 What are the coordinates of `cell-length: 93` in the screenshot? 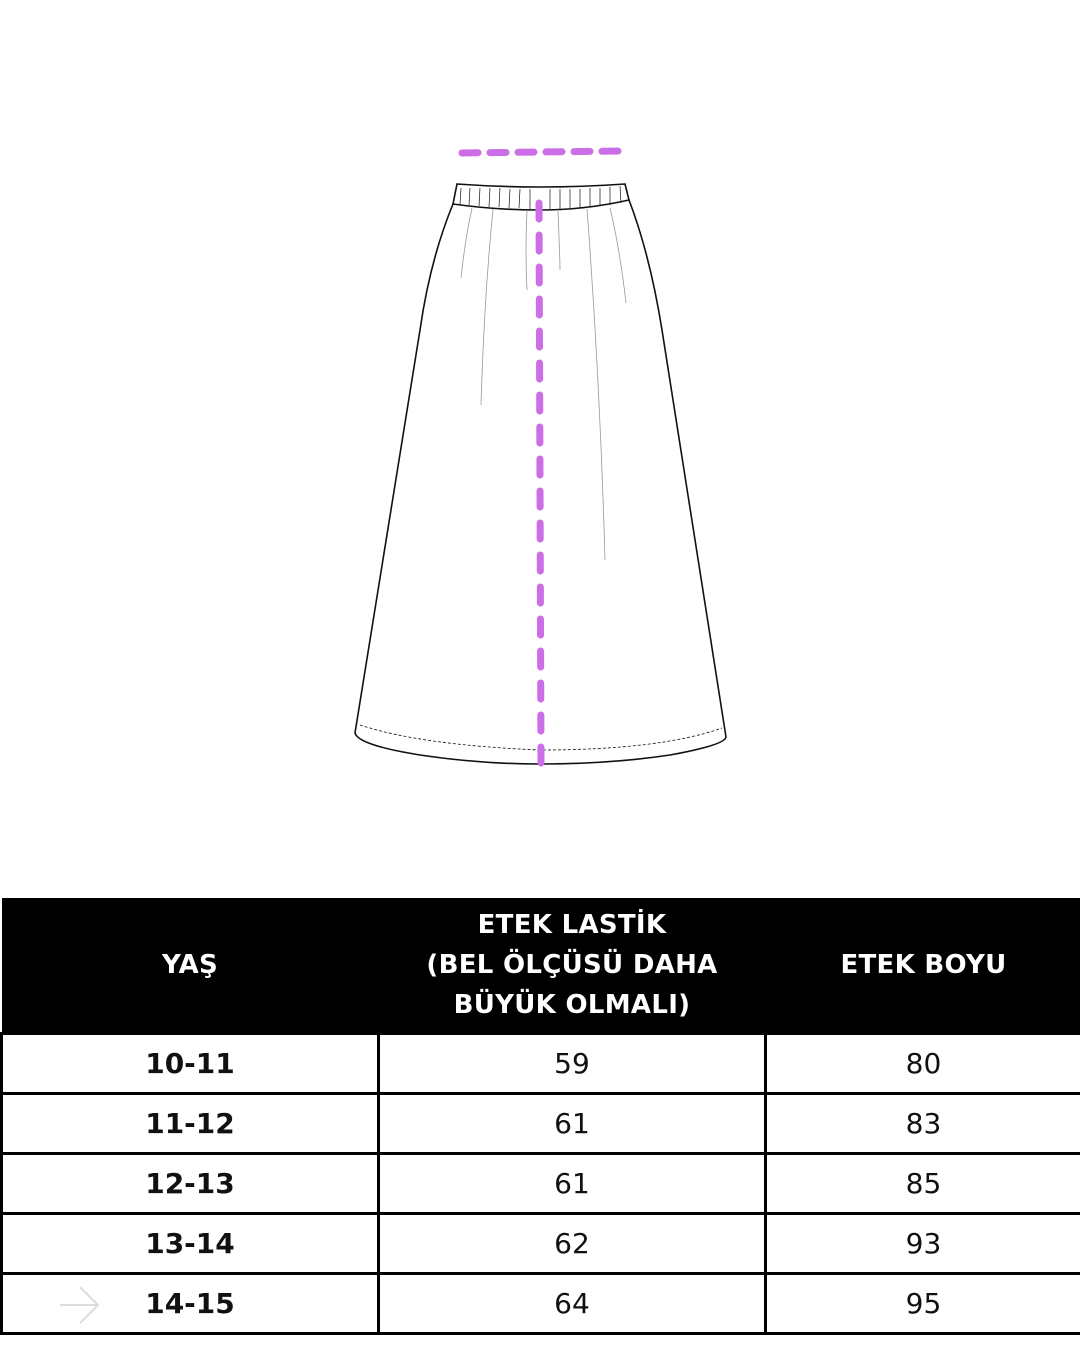 It's located at (922, 1243).